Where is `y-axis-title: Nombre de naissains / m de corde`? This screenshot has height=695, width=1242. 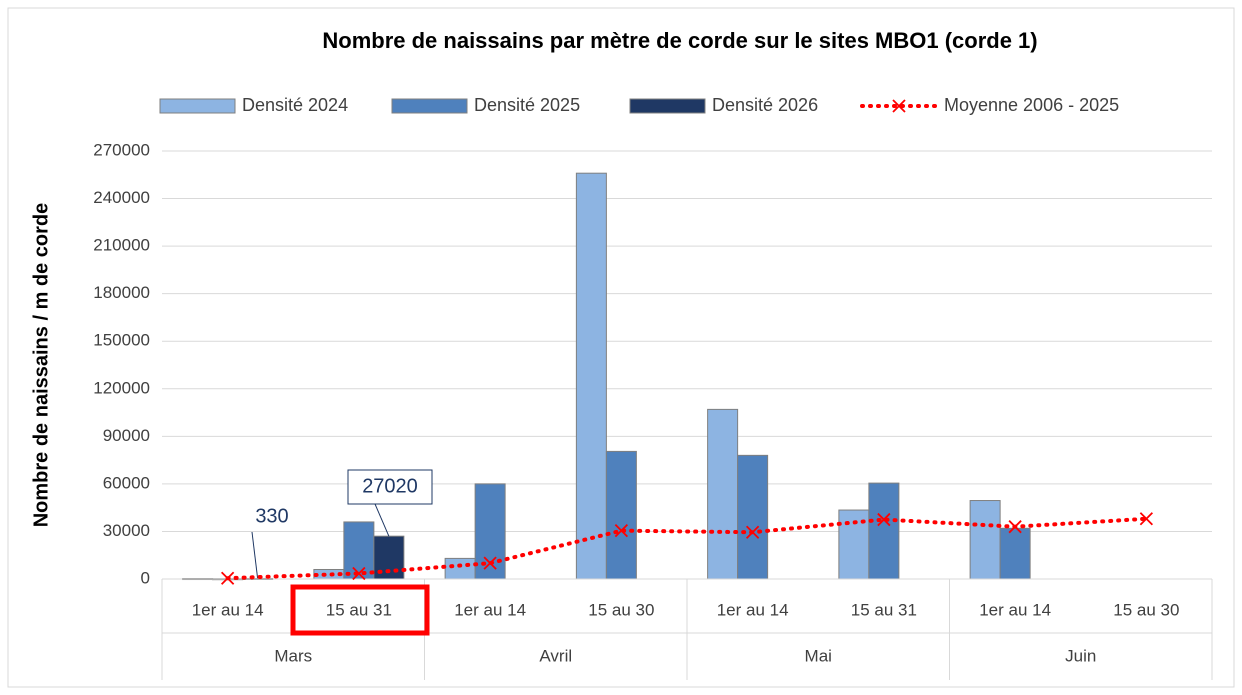
y-axis-title: Nombre de naissains / m de corde is located at coordinates (41, 365).